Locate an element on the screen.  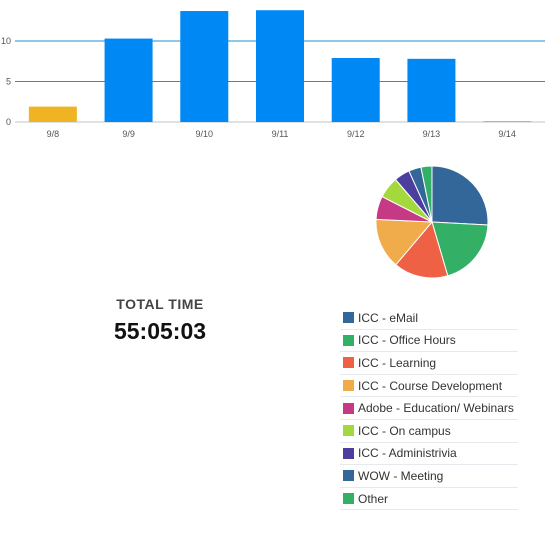
bar-9/13 is located at coordinates (431, 90).